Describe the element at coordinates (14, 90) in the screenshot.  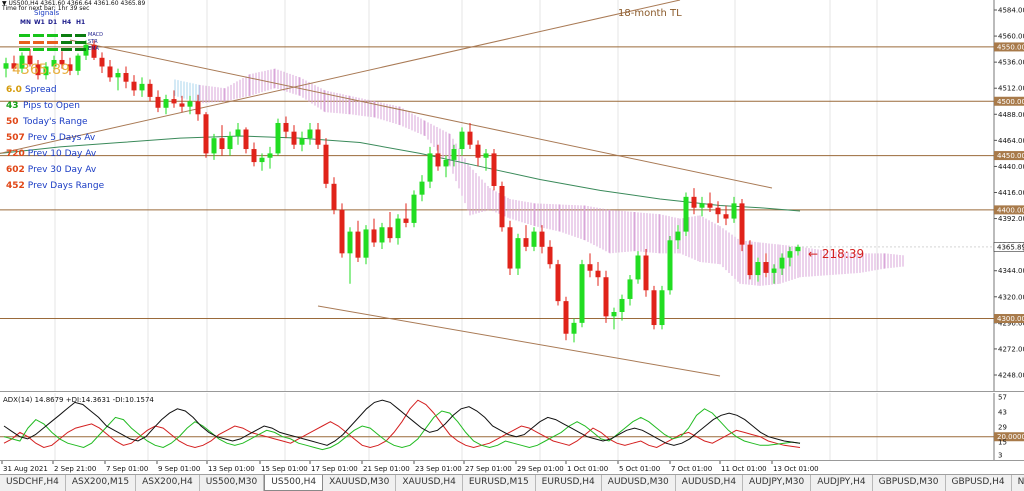
I see `stat-value: 6.0` at that location.